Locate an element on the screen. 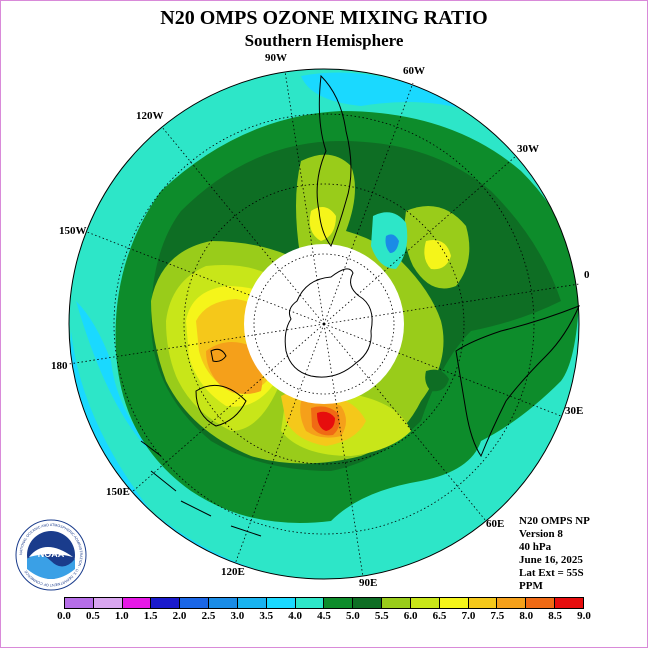 Image resolution: width=648 pixels, height=648 pixels. colorbar-tick-label: 1.0 is located at coordinates (121, 616).